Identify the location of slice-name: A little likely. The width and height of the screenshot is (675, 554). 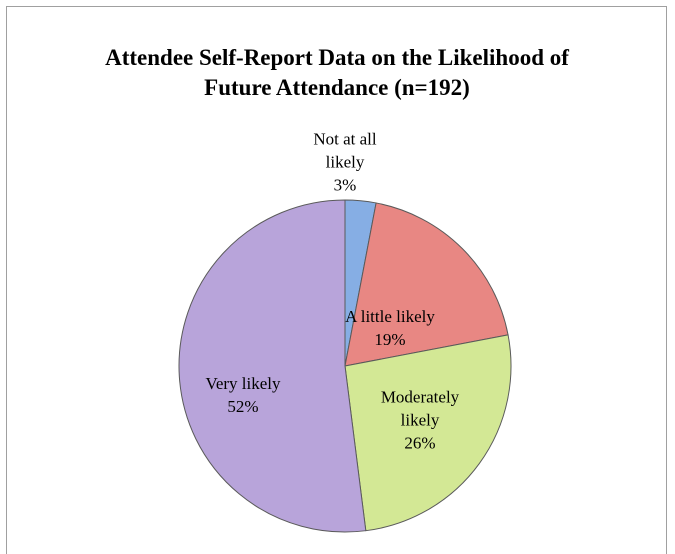
(390, 316).